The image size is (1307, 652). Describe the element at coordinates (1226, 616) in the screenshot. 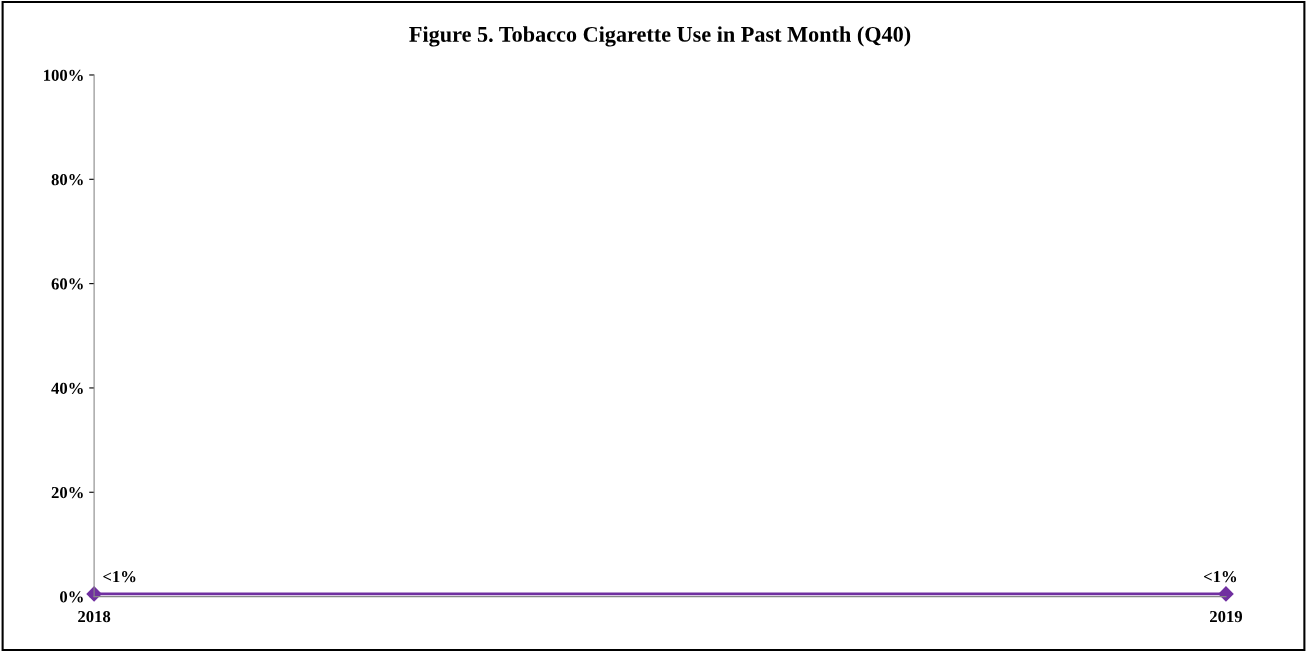

I see `x-tick-label: 2019` at that location.